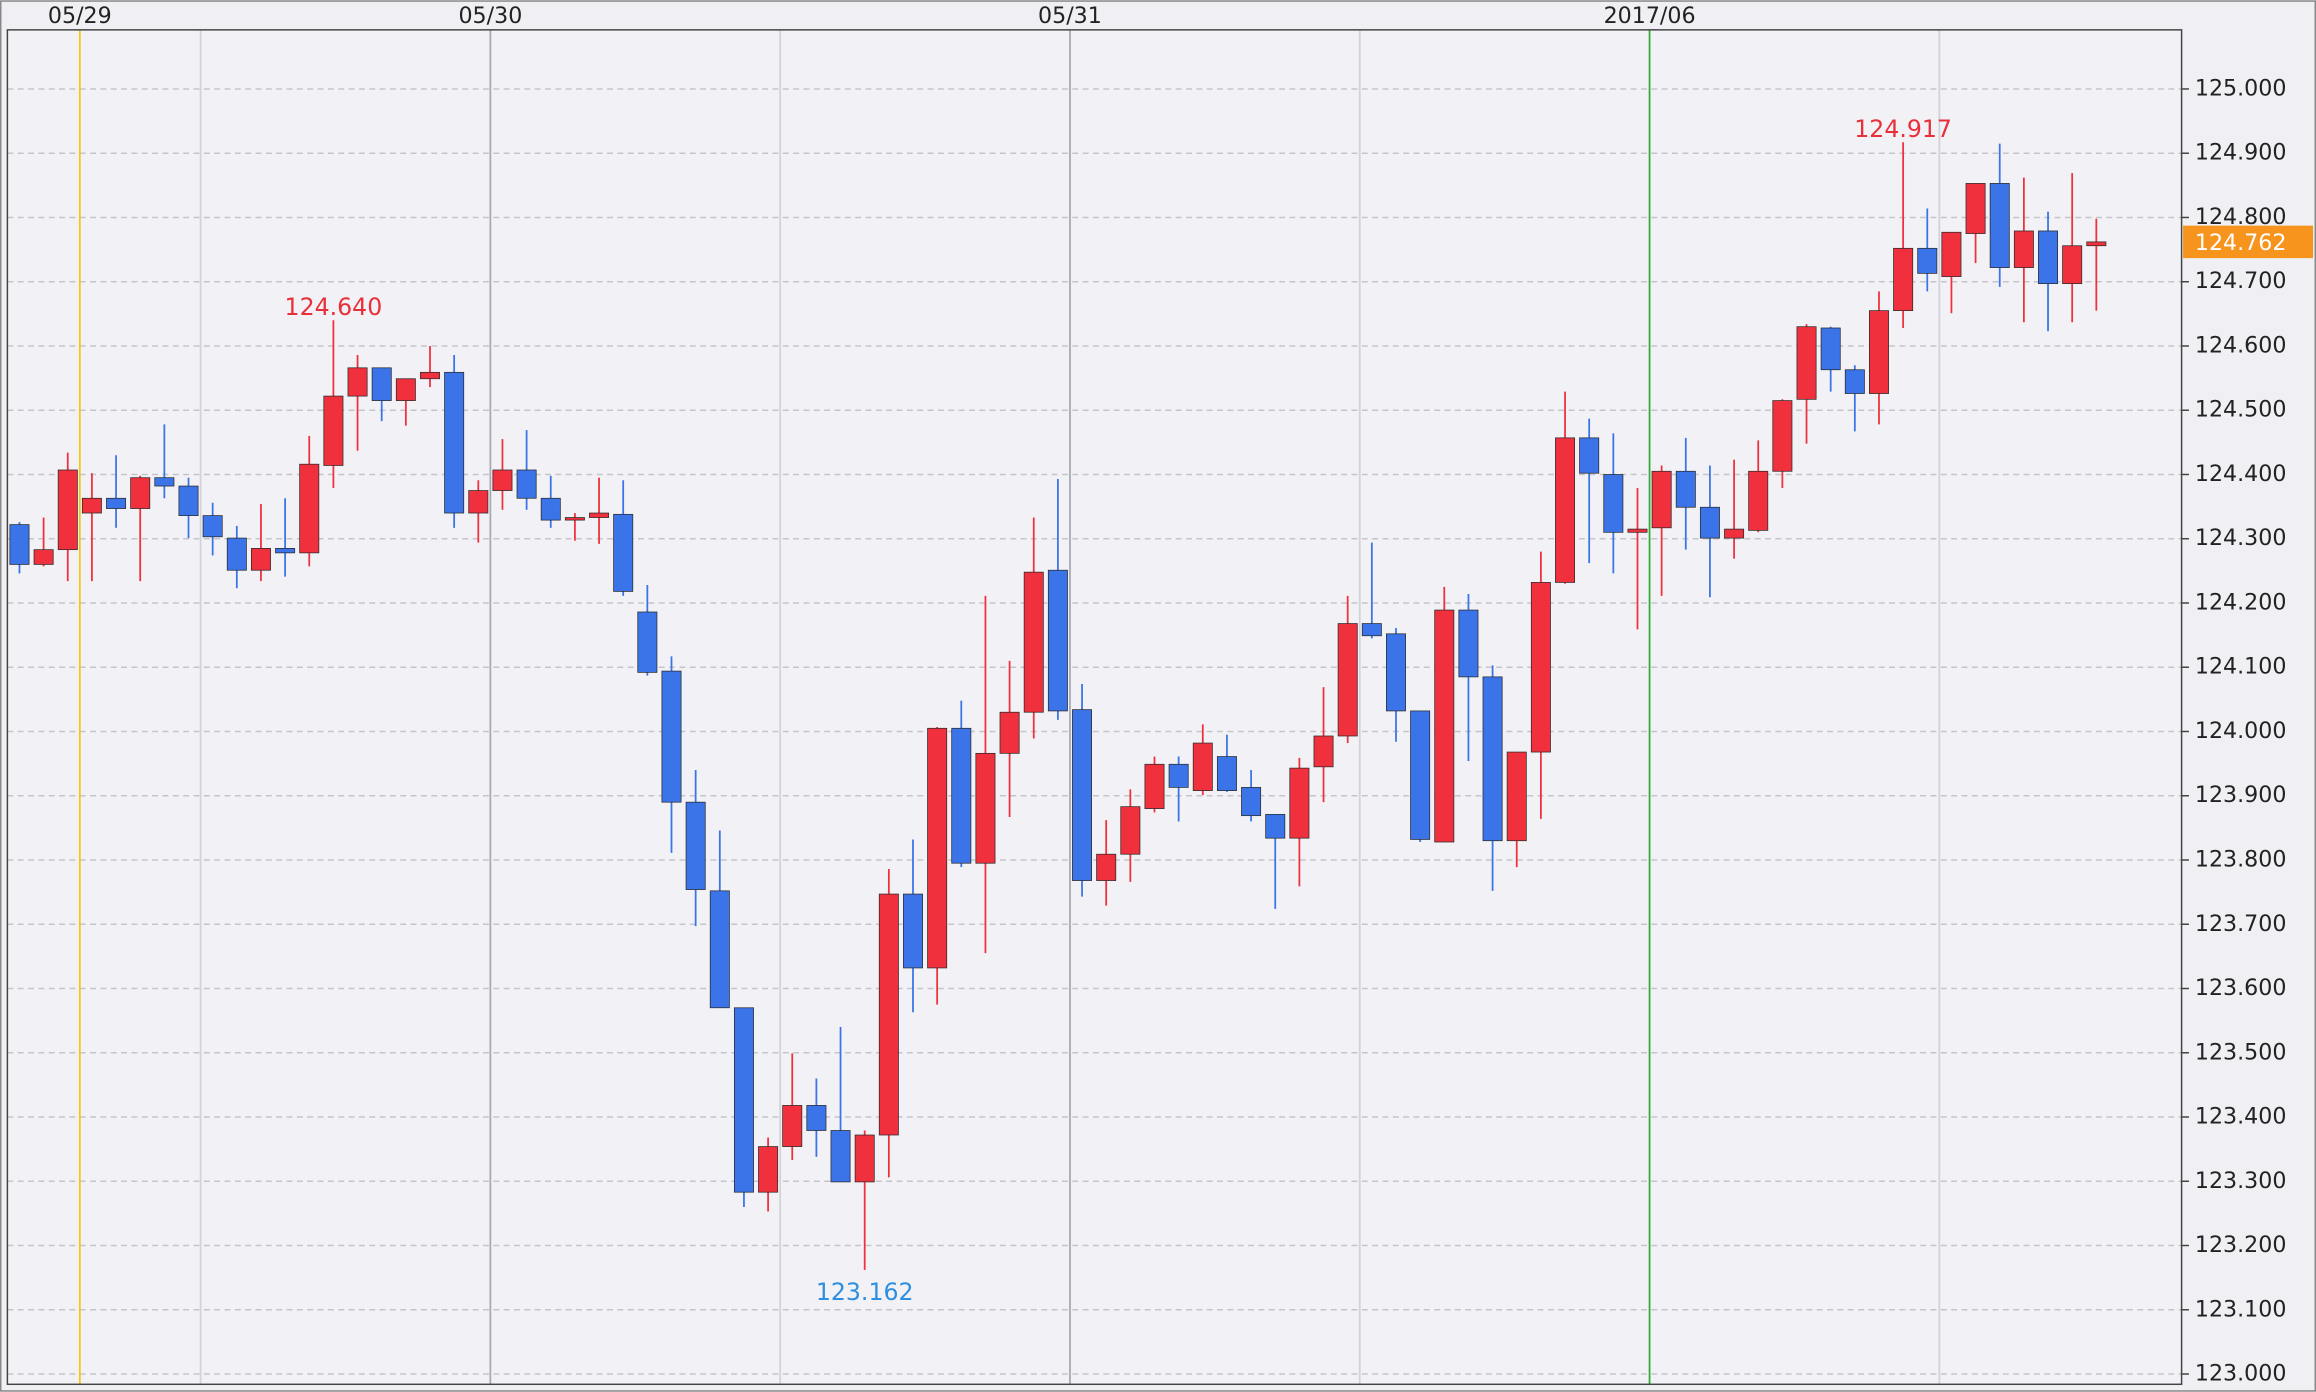 The height and width of the screenshot is (1392, 2316). What do you see at coordinates (1070, 16) in the screenshot?
I see `x-tick-label: 05/31` at bounding box center [1070, 16].